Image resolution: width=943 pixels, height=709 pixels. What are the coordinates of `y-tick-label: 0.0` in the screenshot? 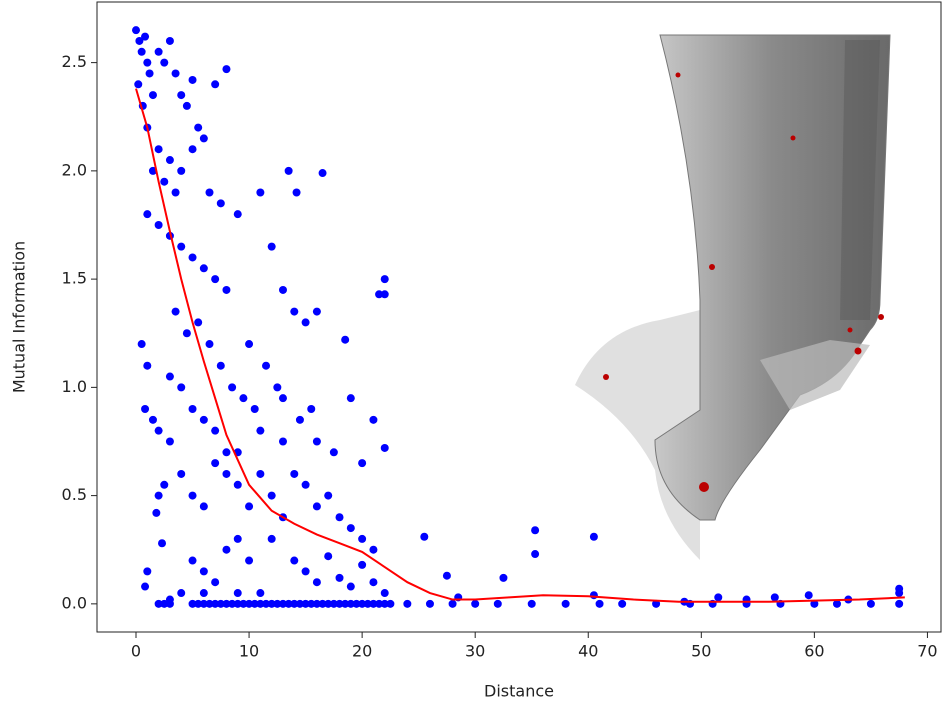 It's located at (74, 602).